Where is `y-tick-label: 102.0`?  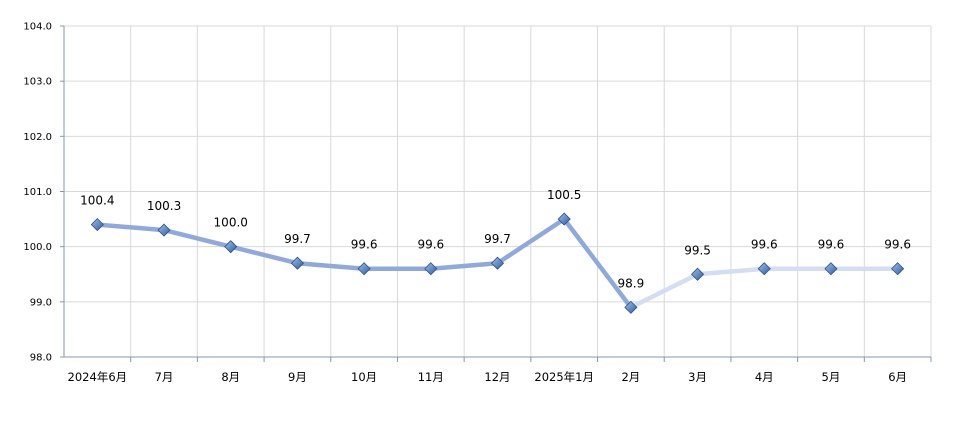 y-tick-label: 102.0 is located at coordinates (37, 137).